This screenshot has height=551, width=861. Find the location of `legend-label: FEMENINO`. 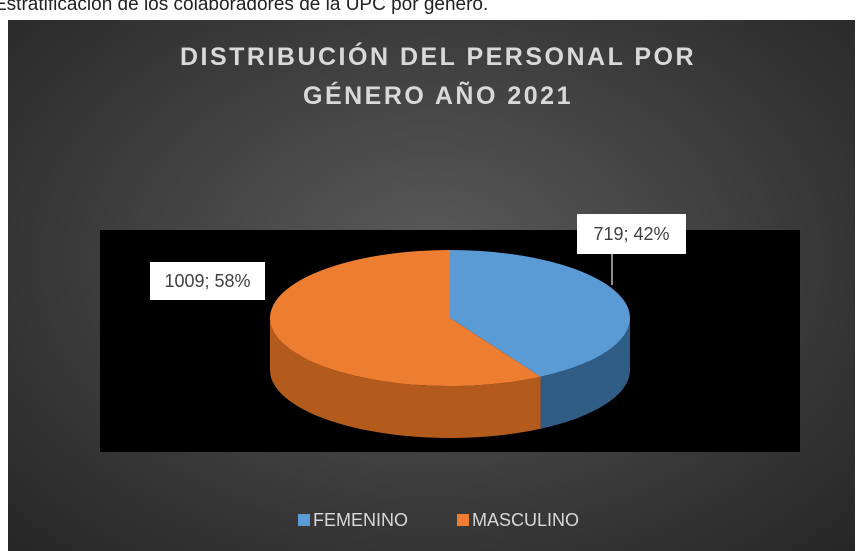

legend-label: FEMENINO is located at coordinates (360, 520).